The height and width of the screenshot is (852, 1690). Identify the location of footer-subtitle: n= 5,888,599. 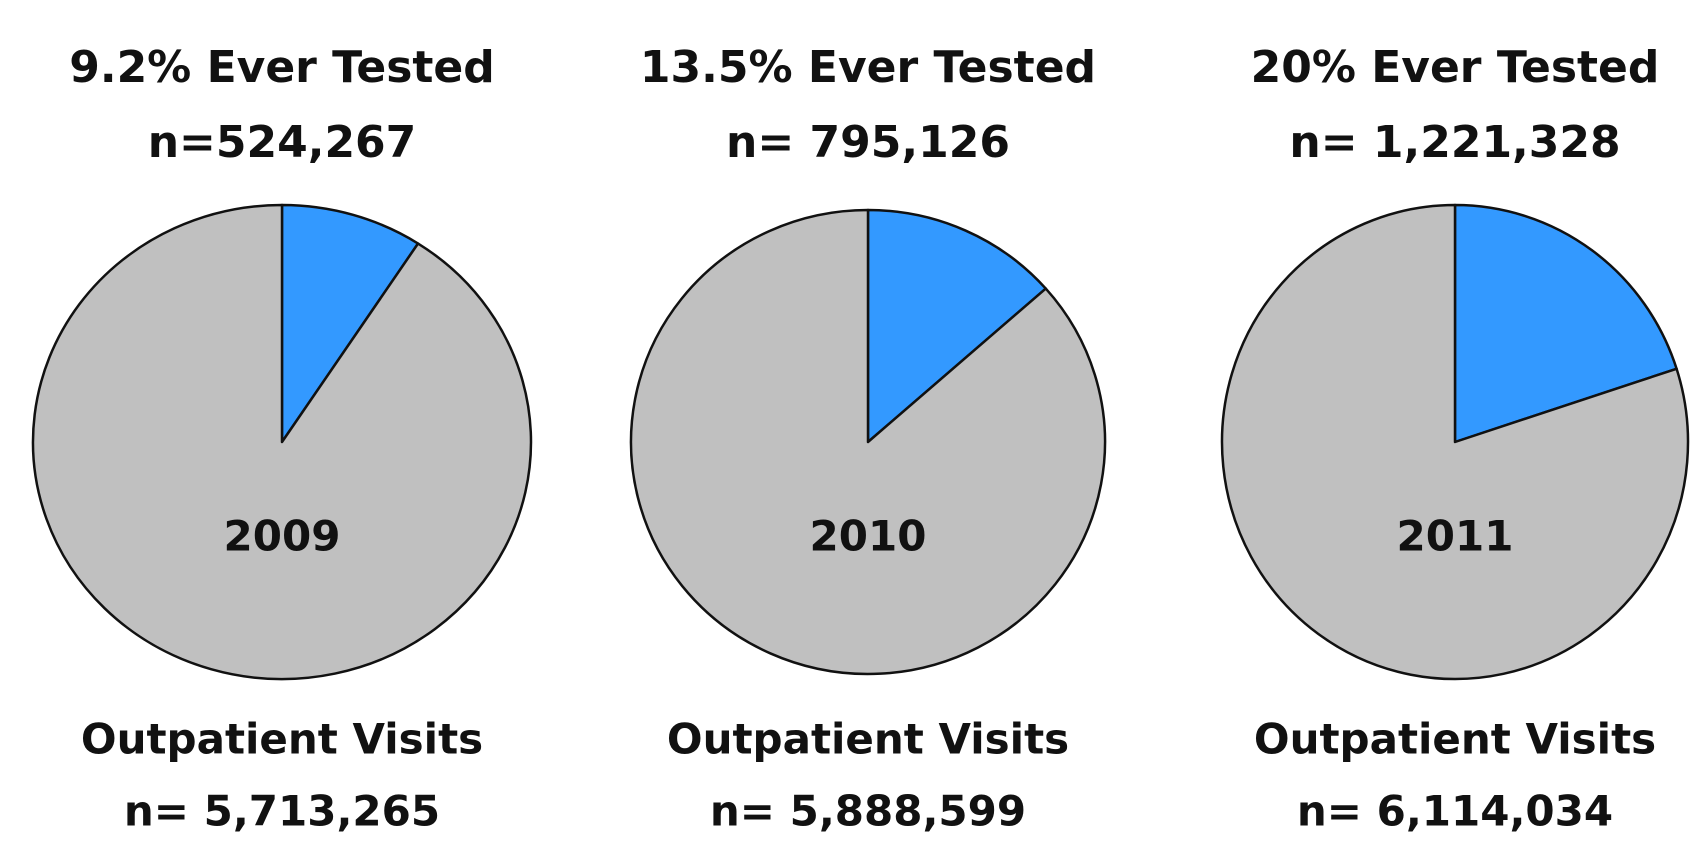
(868, 811).